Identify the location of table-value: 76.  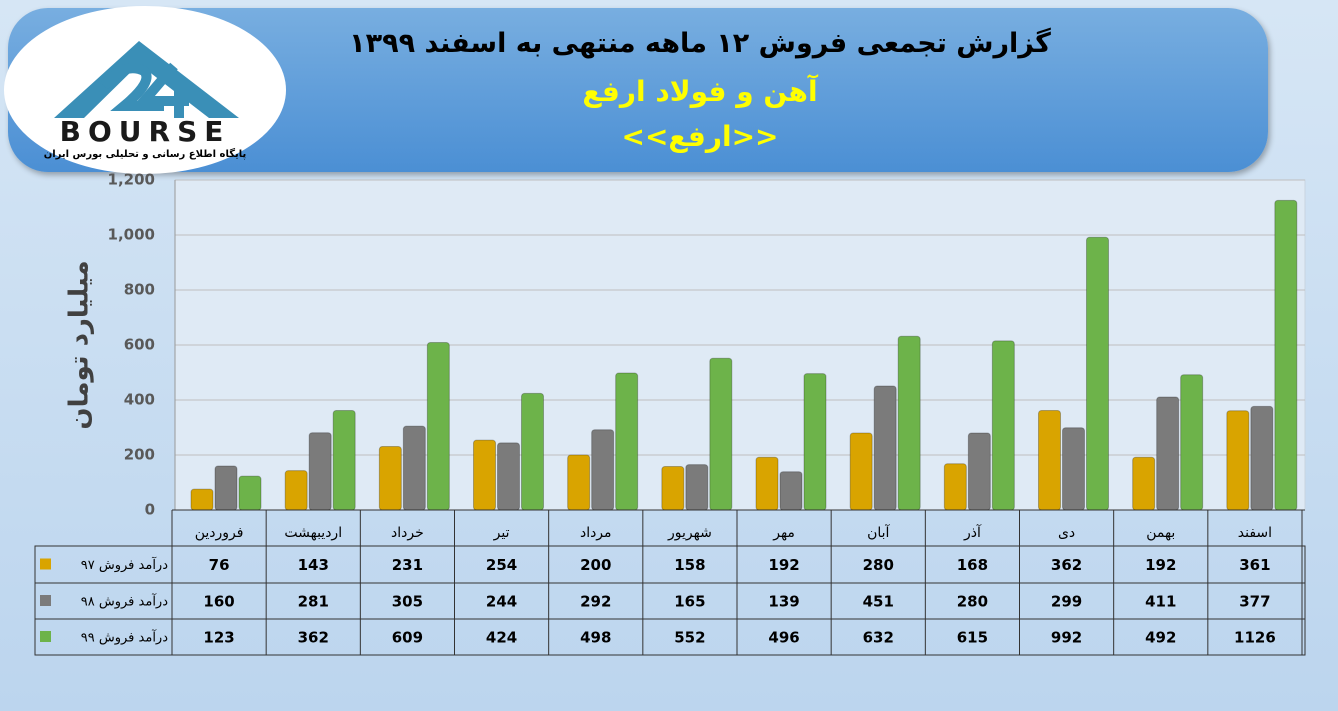
(219, 565).